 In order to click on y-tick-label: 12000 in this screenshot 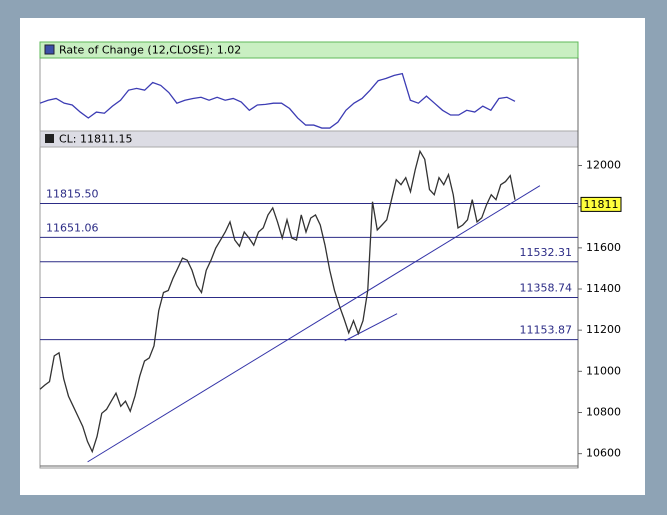, I will do `click(603, 165)`.